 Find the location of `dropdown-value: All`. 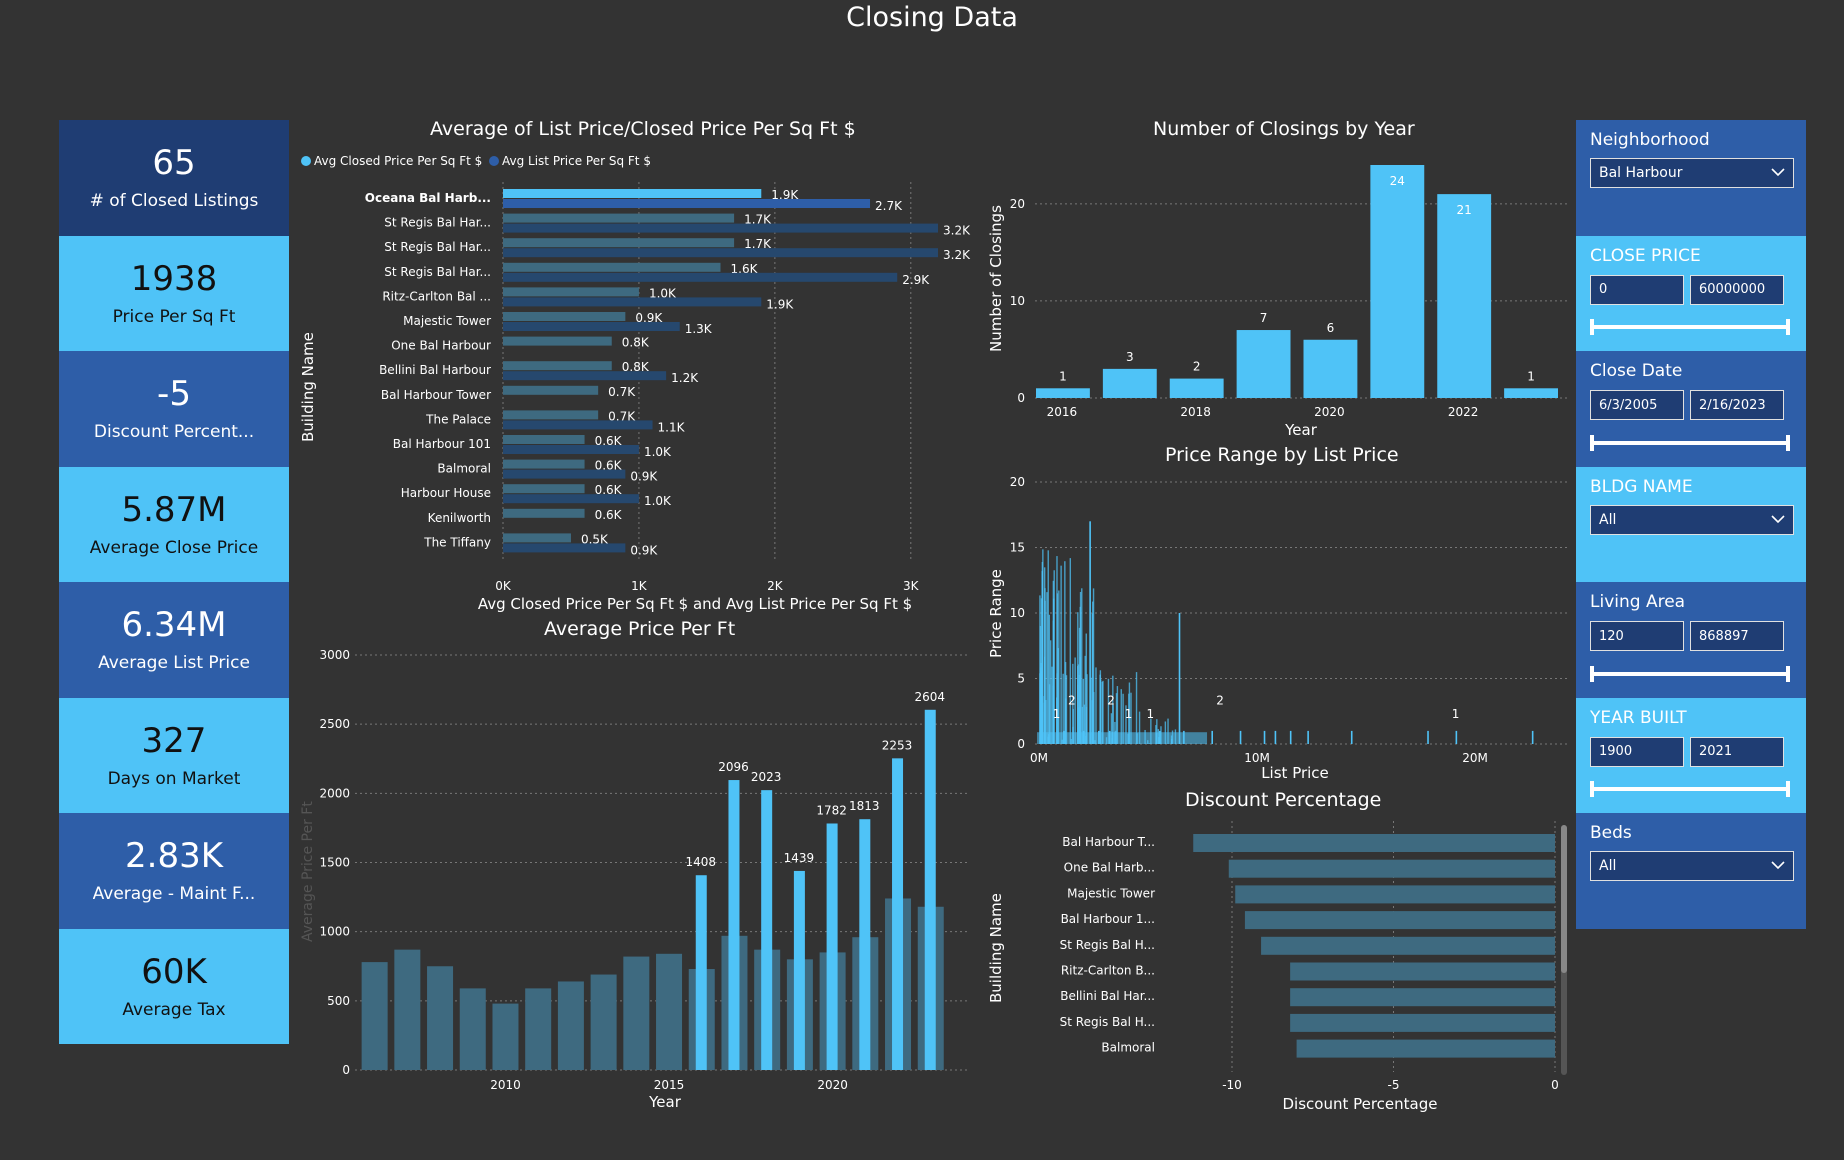

dropdown-value: All is located at coordinates (1608, 519).